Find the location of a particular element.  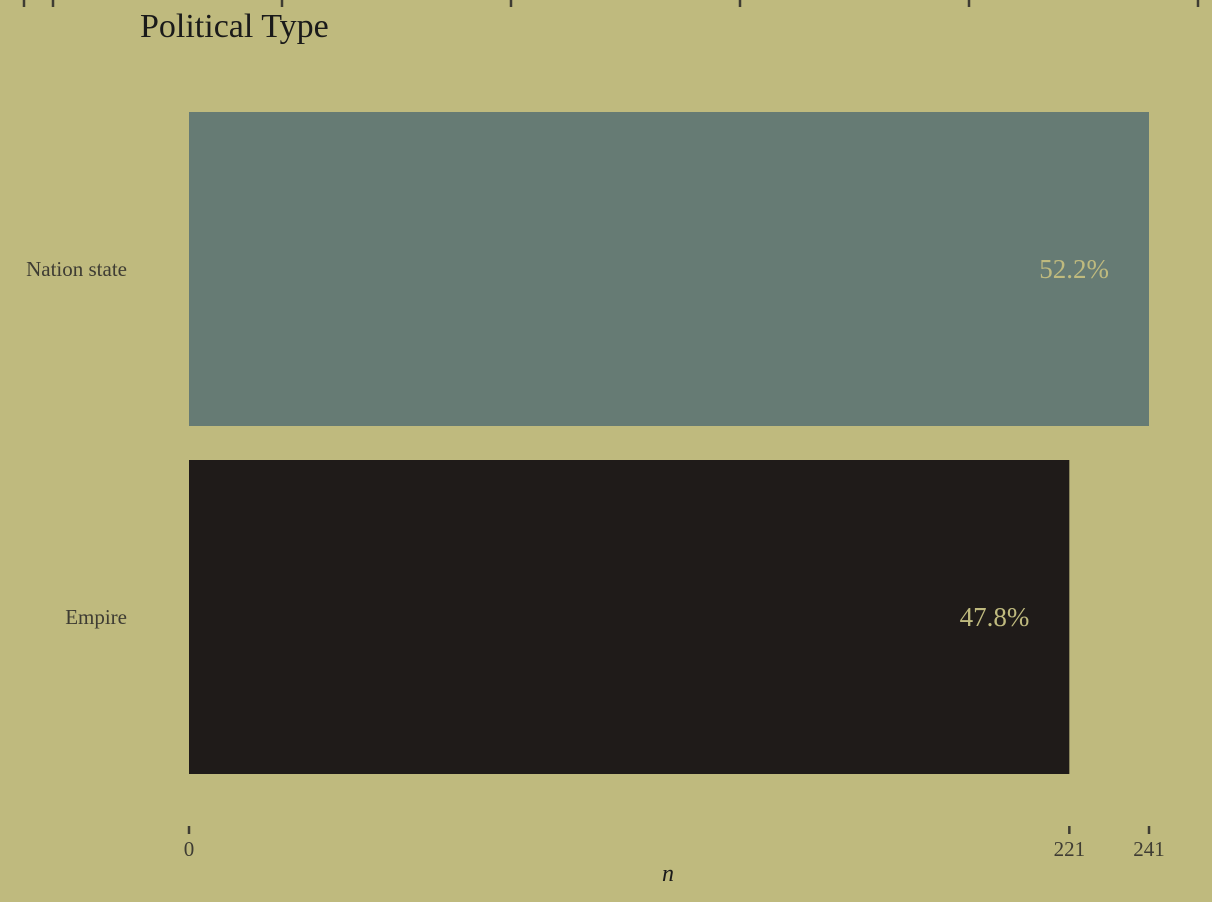

bar-value-label: 52.2% is located at coordinates (1074, 269).